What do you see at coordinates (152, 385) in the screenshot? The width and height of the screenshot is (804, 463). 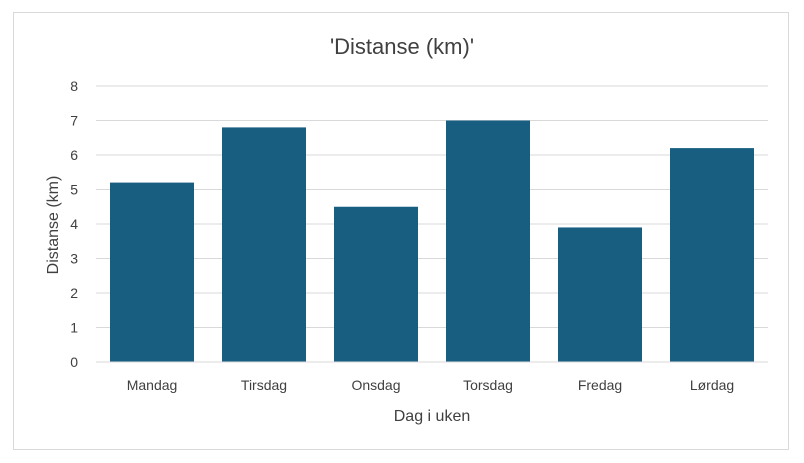 I see `x-tick-label: Mandag` at bounding box center [152, 385].